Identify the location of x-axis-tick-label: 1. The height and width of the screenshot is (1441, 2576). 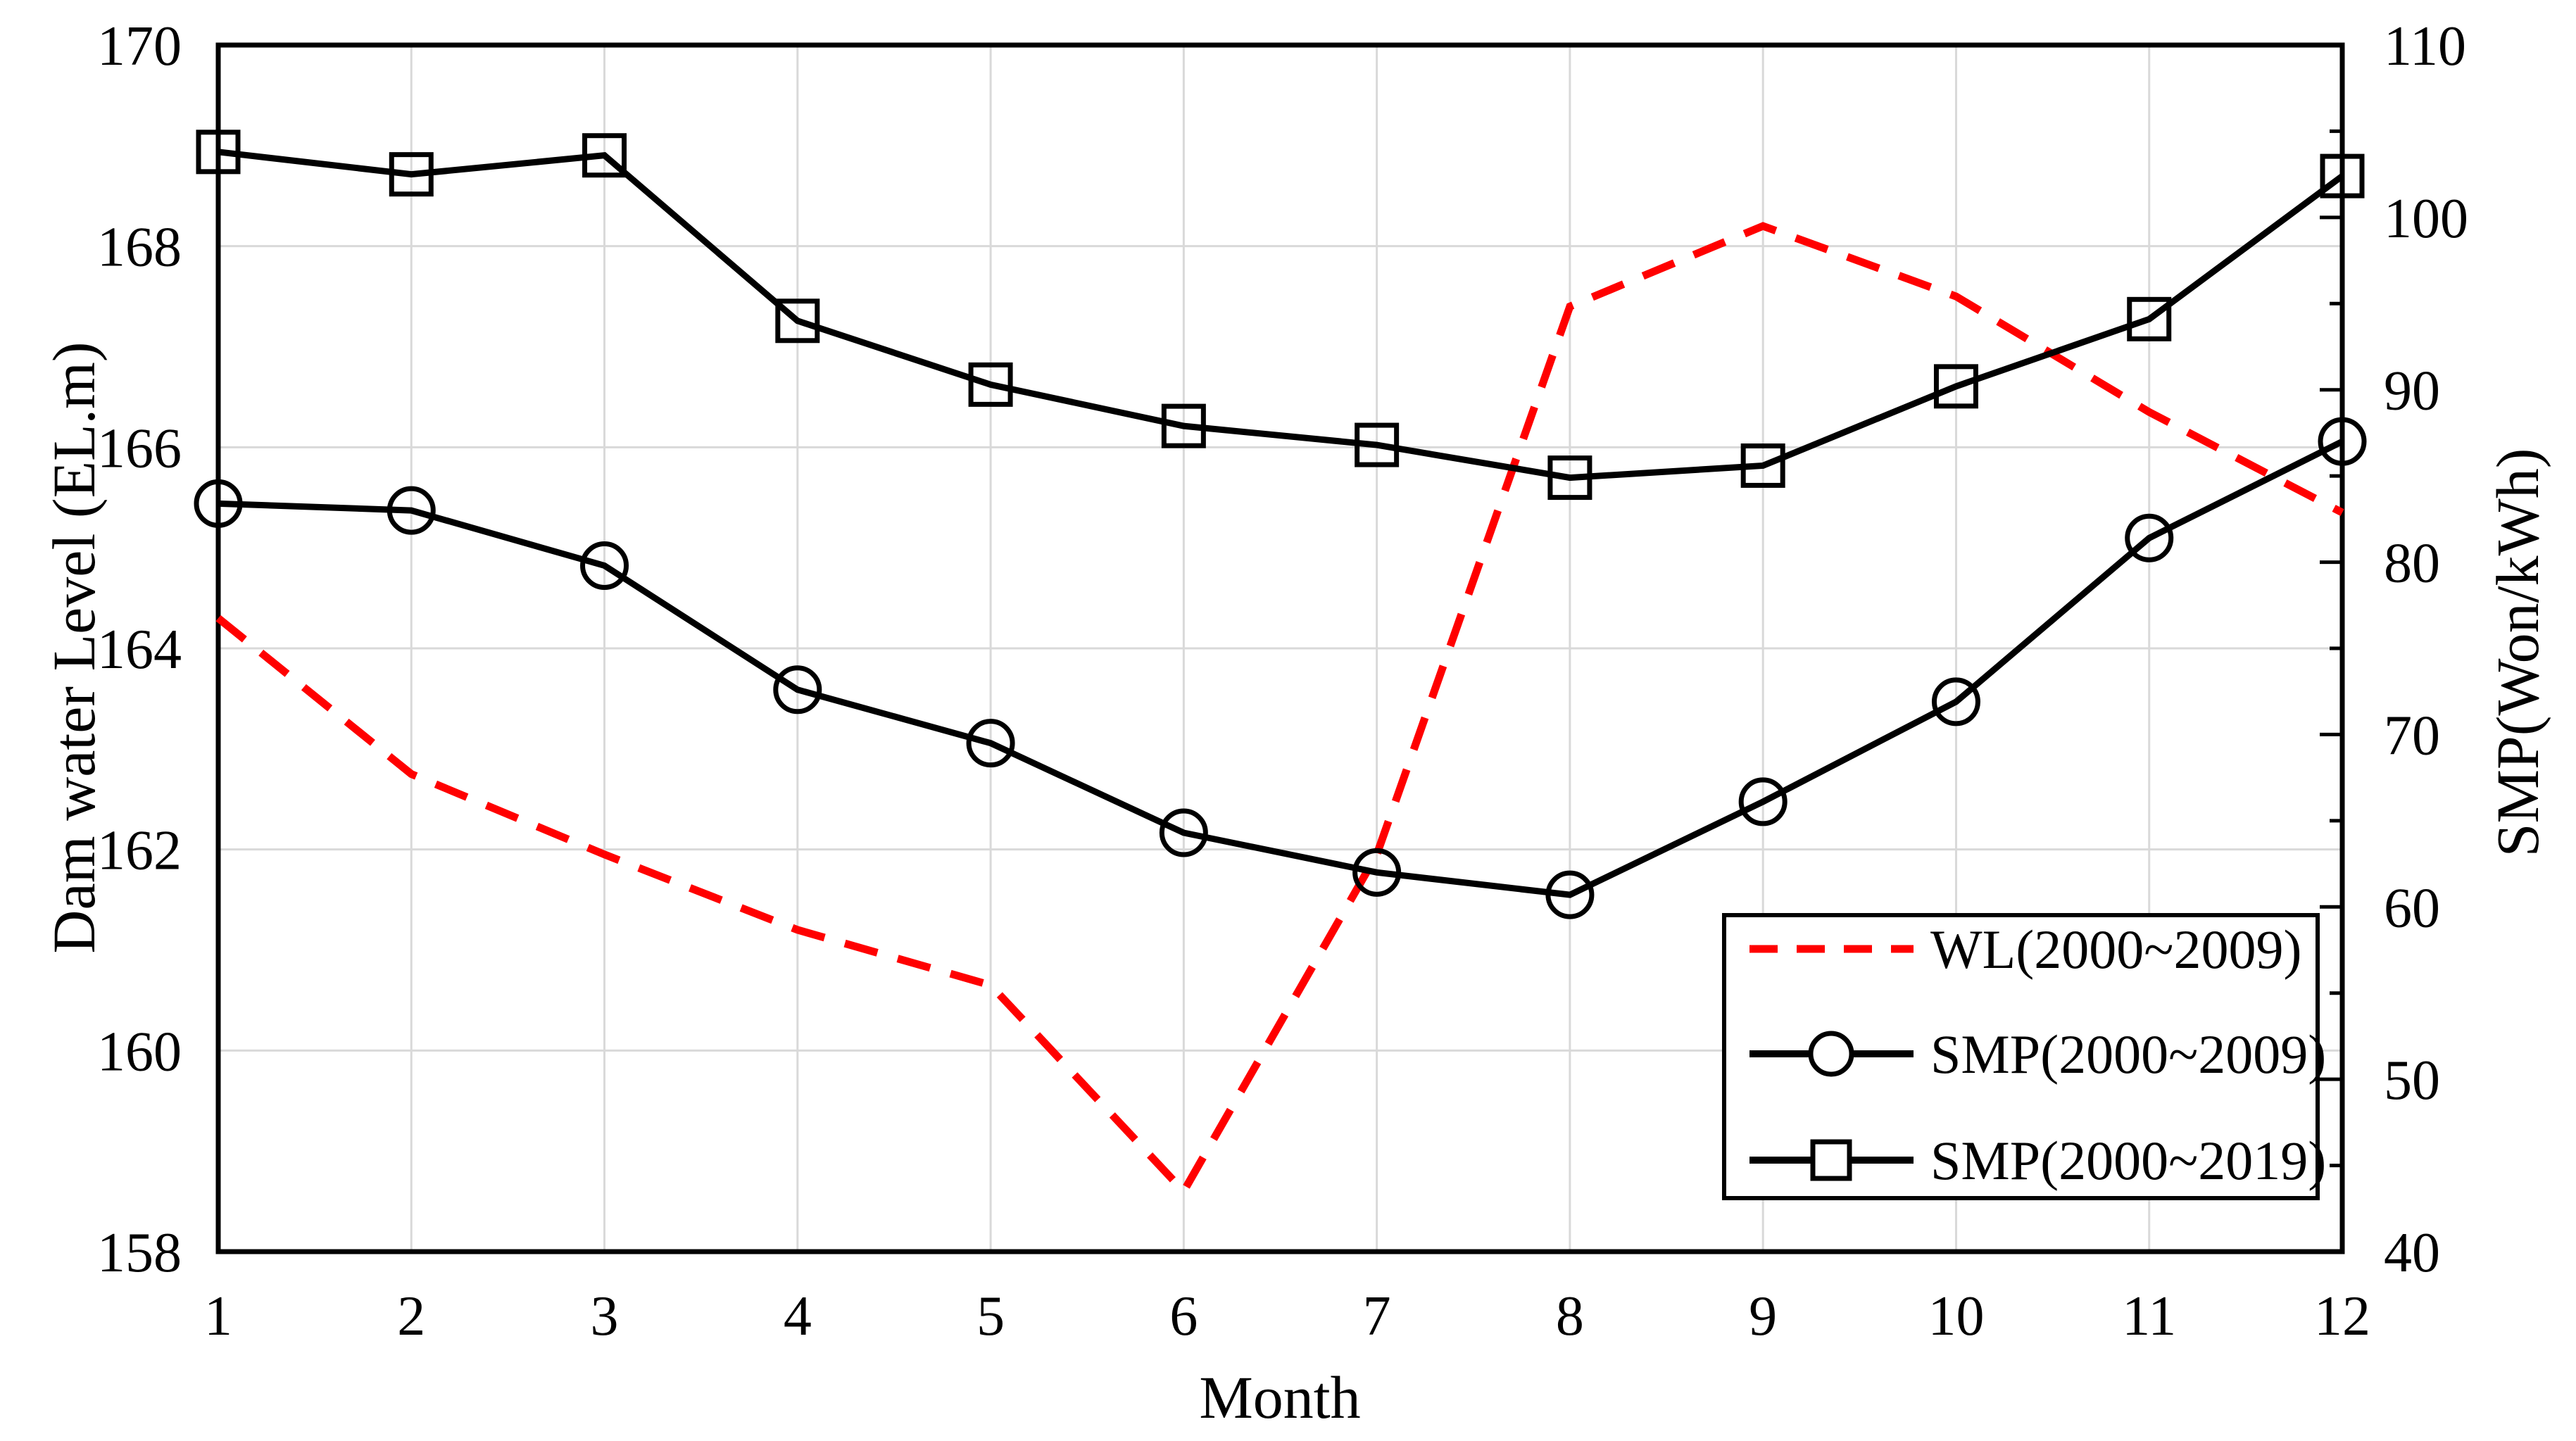
(218, 1316).